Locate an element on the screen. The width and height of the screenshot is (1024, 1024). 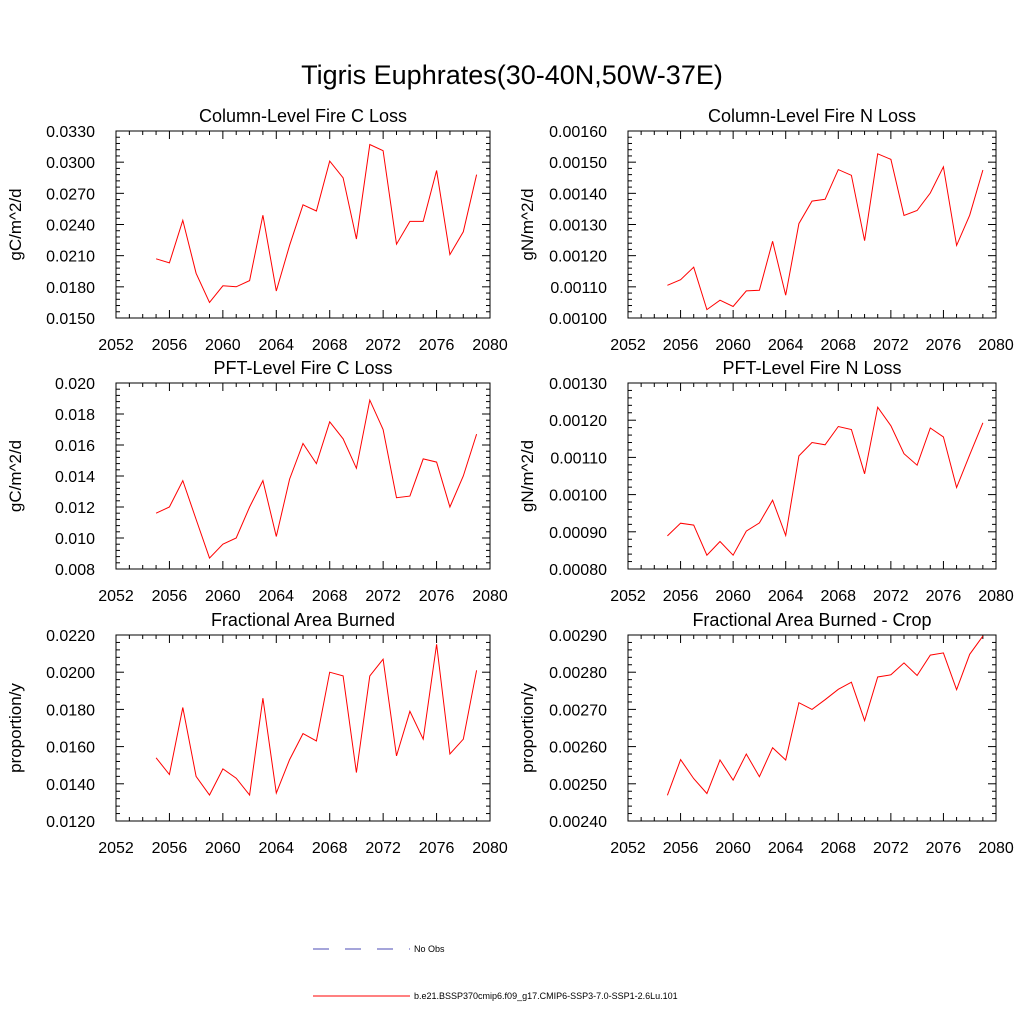
y-tick-label: 0.0150 is located at coordinates (70, 319).